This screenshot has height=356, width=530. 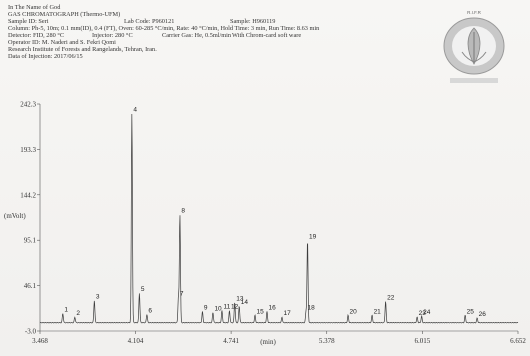 I want to click on y-tick-label: 46.1, so click(x=30, y=286).